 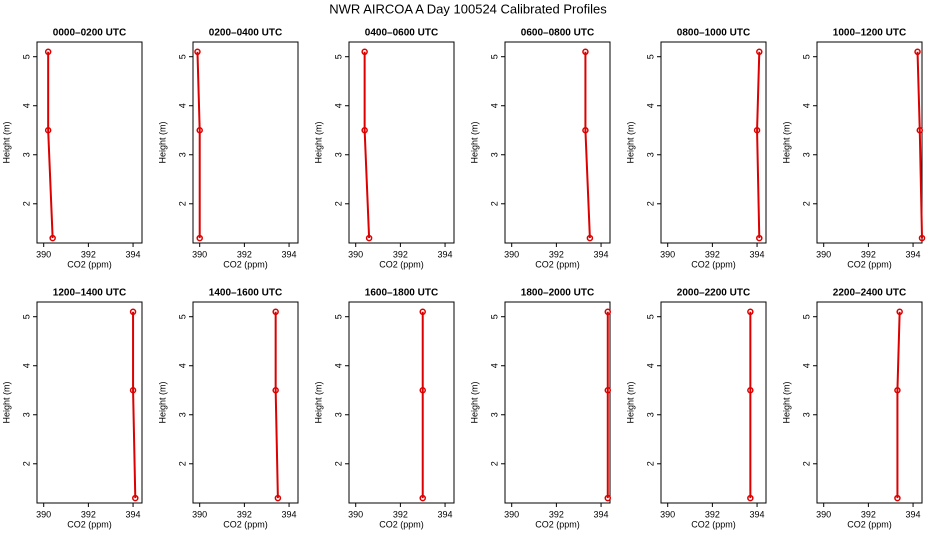 What do you see at coordinates (245, 33) in the screenshot?
I see `panel-title: 0200–0400 UTC` at bounding box center [245, 33].